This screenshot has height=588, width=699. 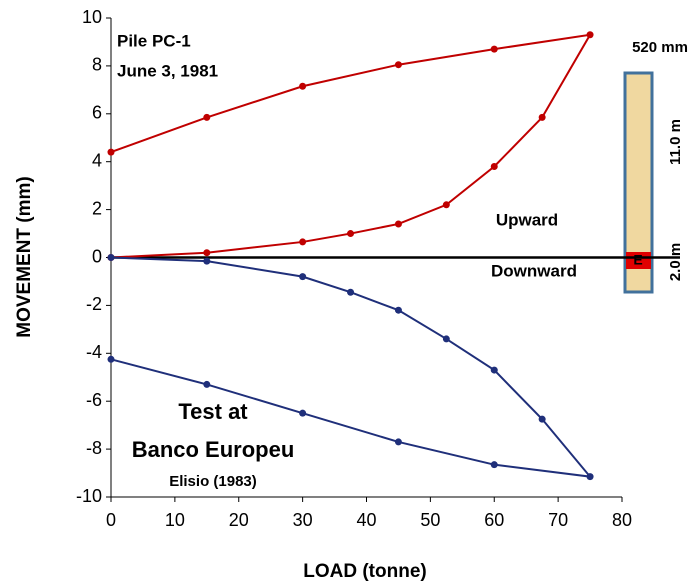 What do you see at coordinates (430, 520) in the screenshot?
I see `x-tick-label: 50` at bounding box center [430, 520].